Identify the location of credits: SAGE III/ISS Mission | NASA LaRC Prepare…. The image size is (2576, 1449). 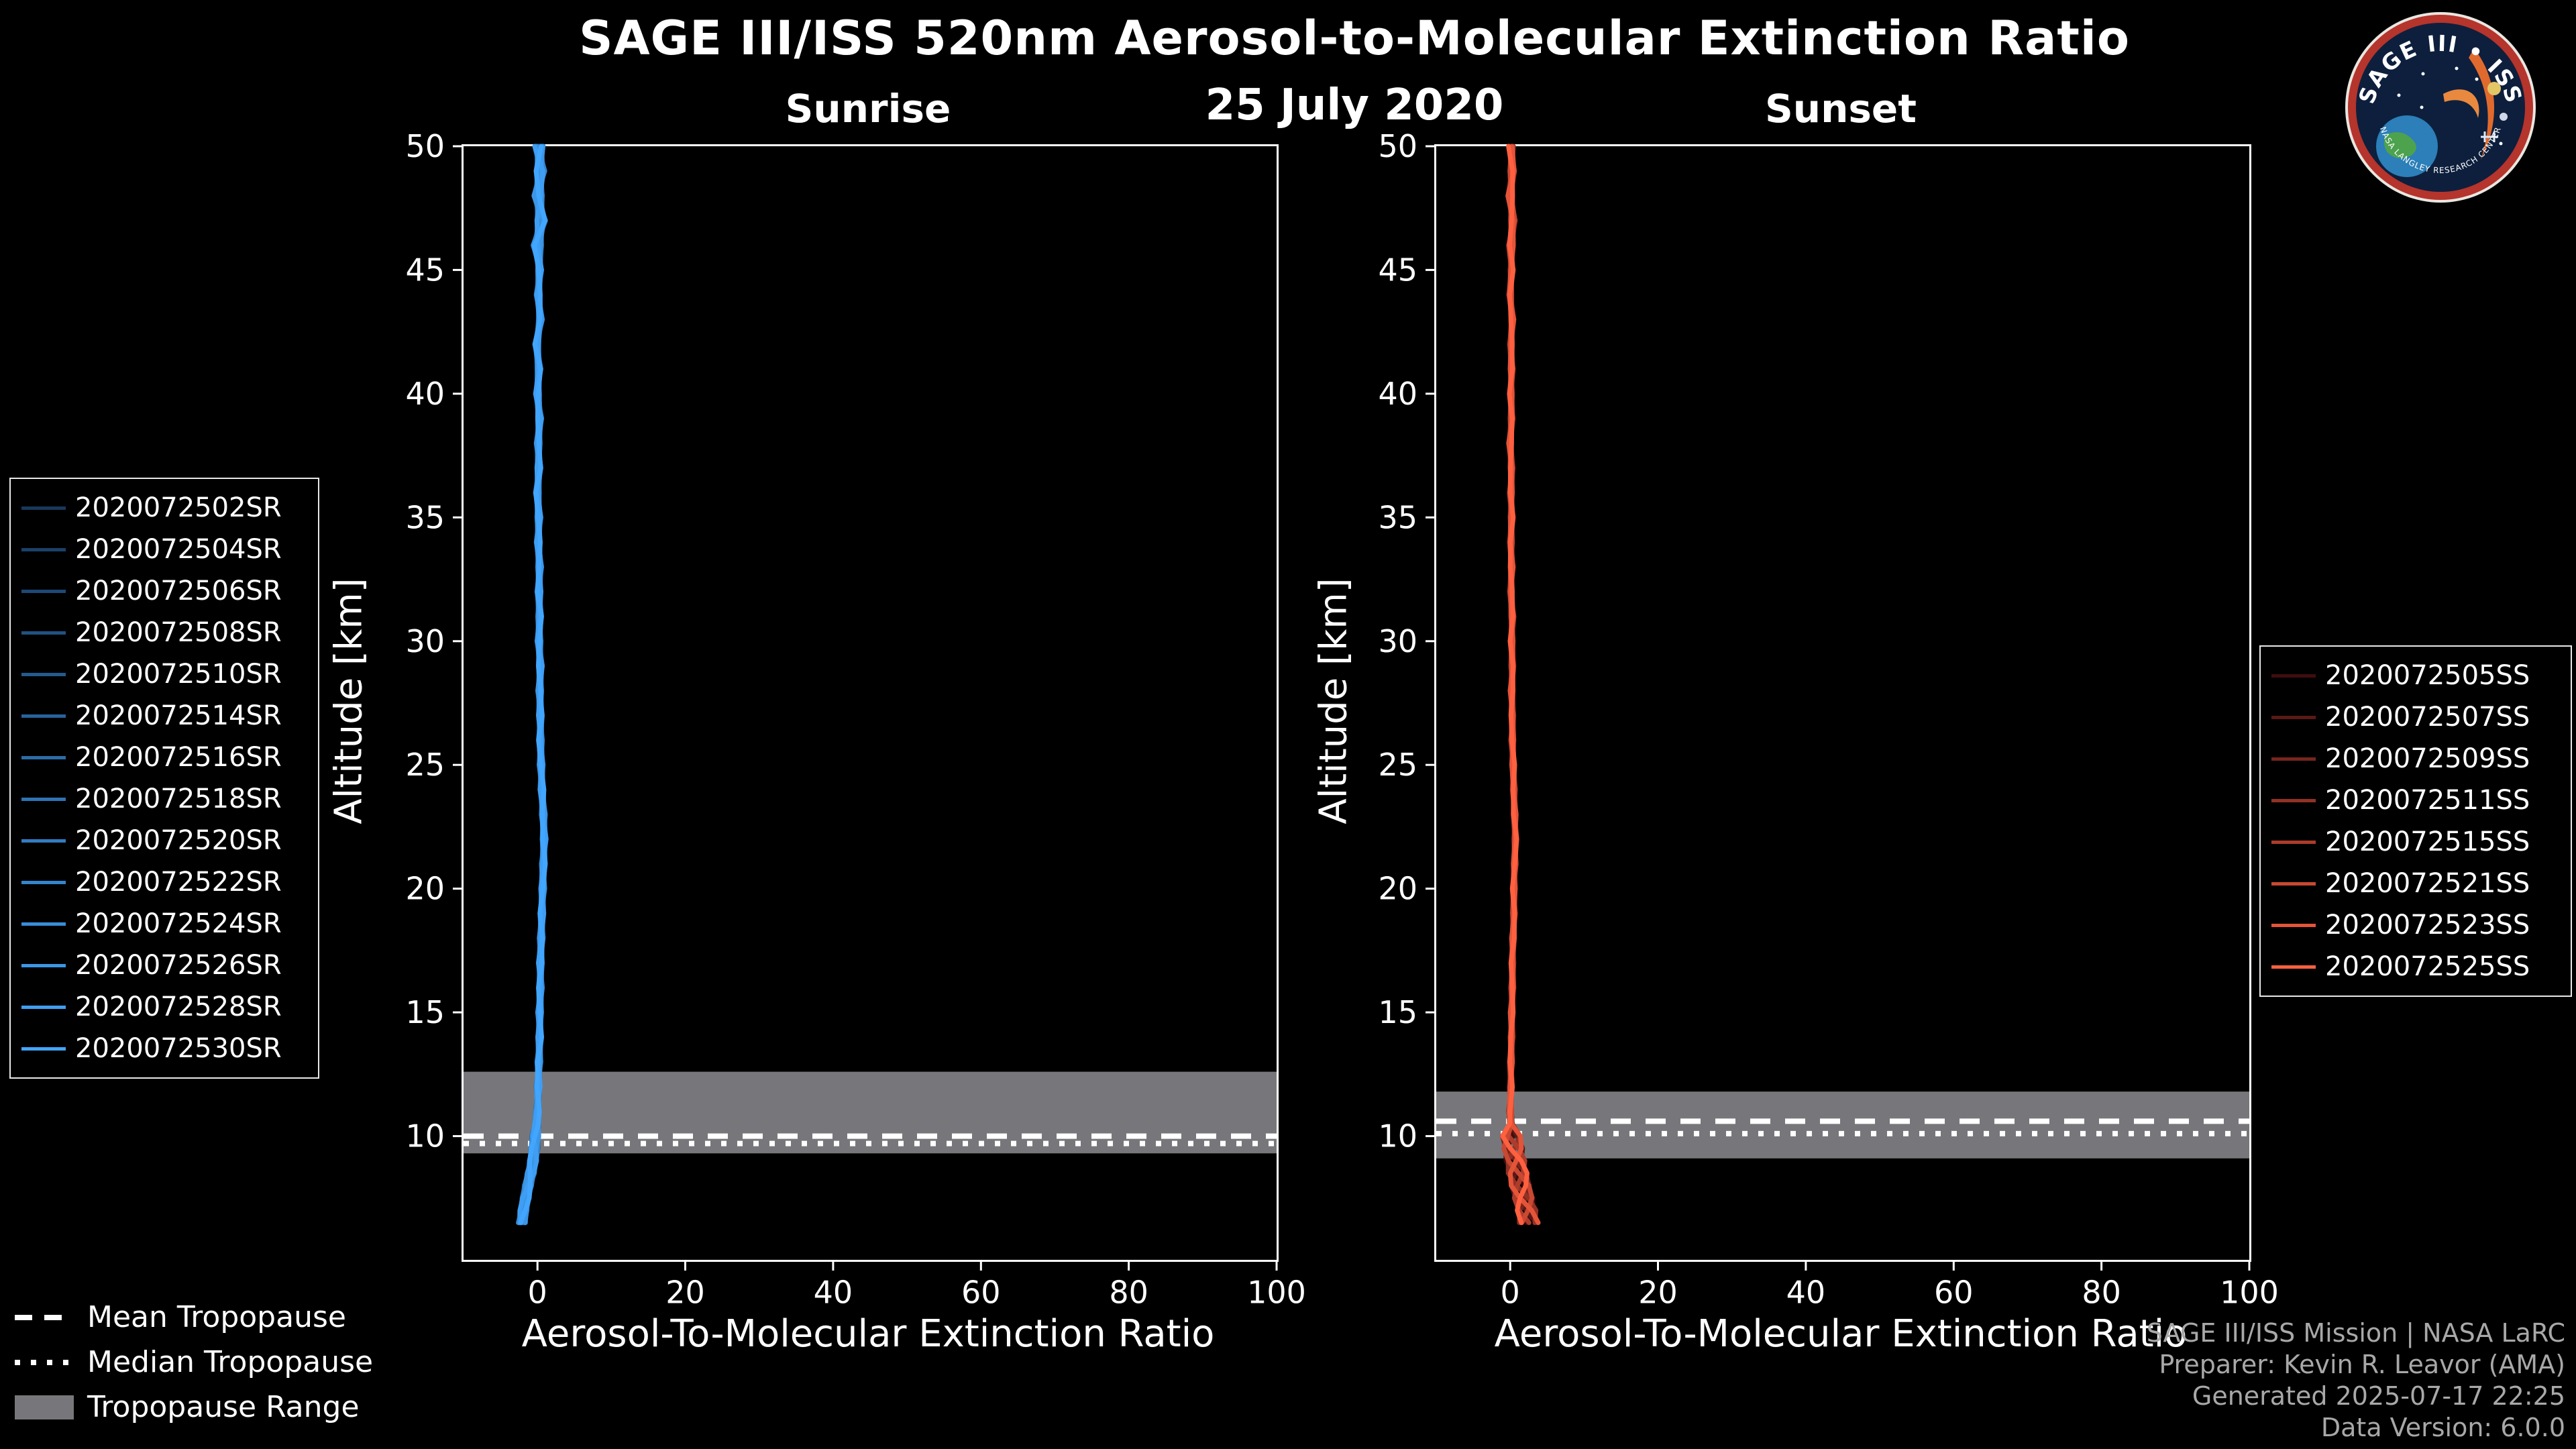
(2356, 1381).